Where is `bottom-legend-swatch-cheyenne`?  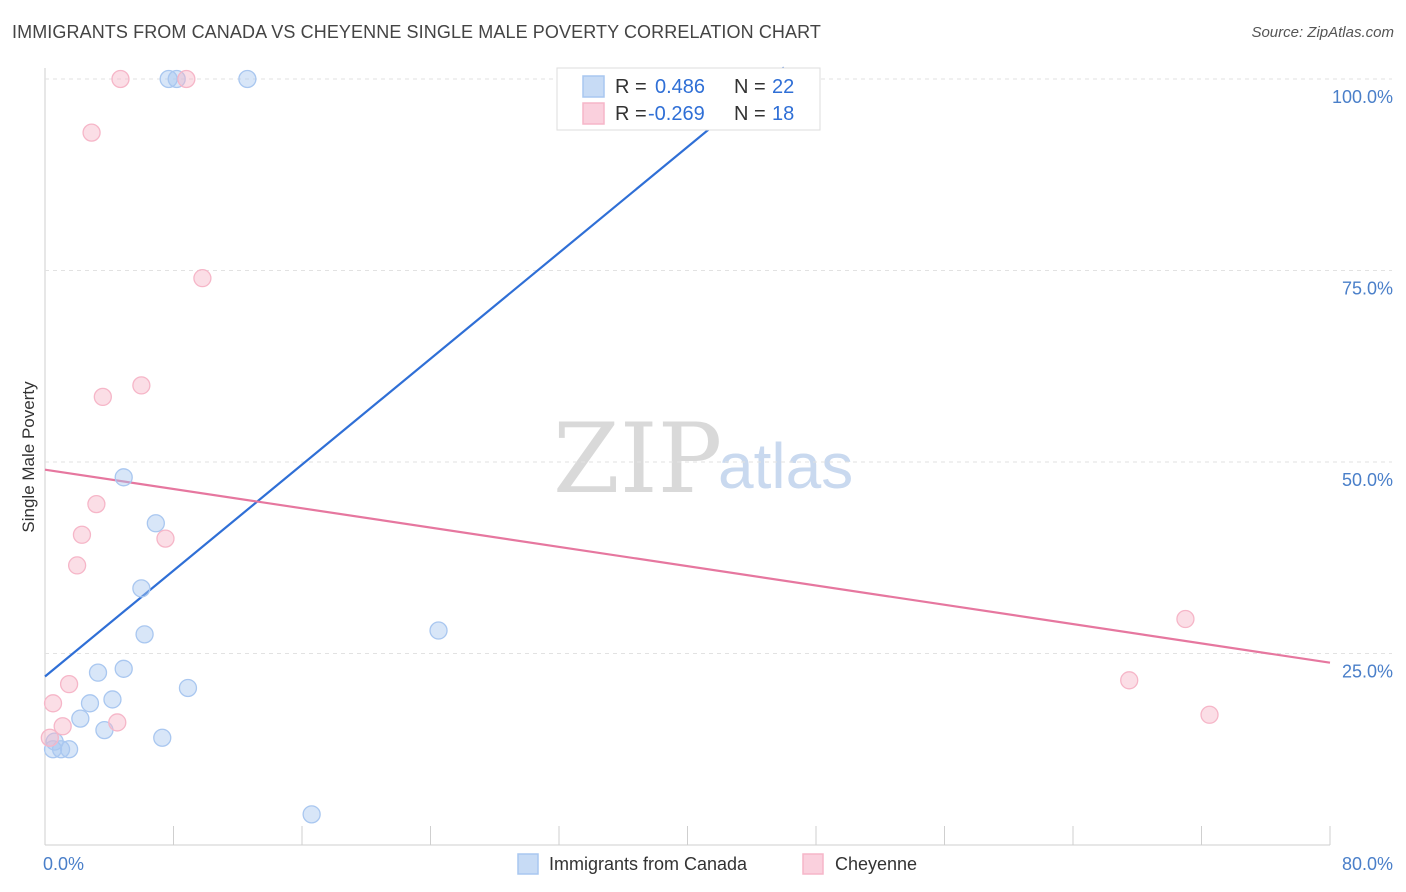 bottom-legend-swatch-cheyenne is located at coordinates (813, 864).